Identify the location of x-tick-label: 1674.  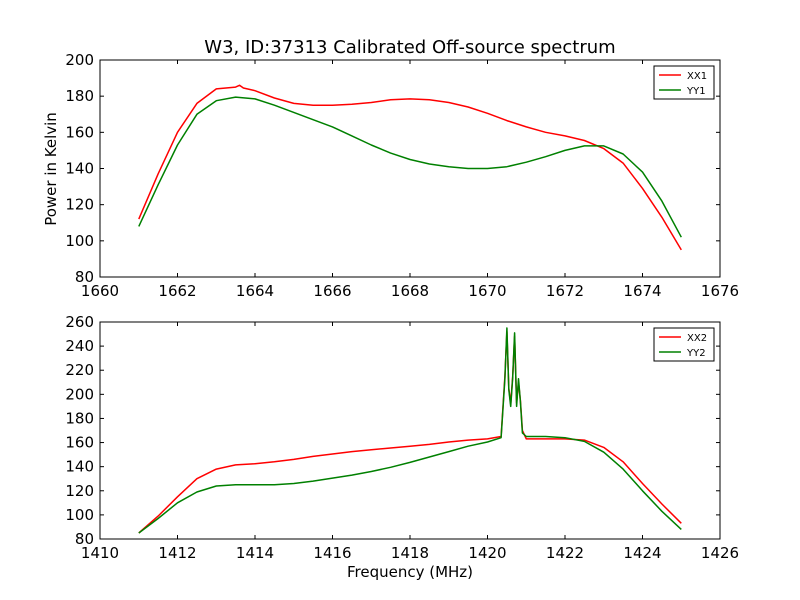
(642, 291).